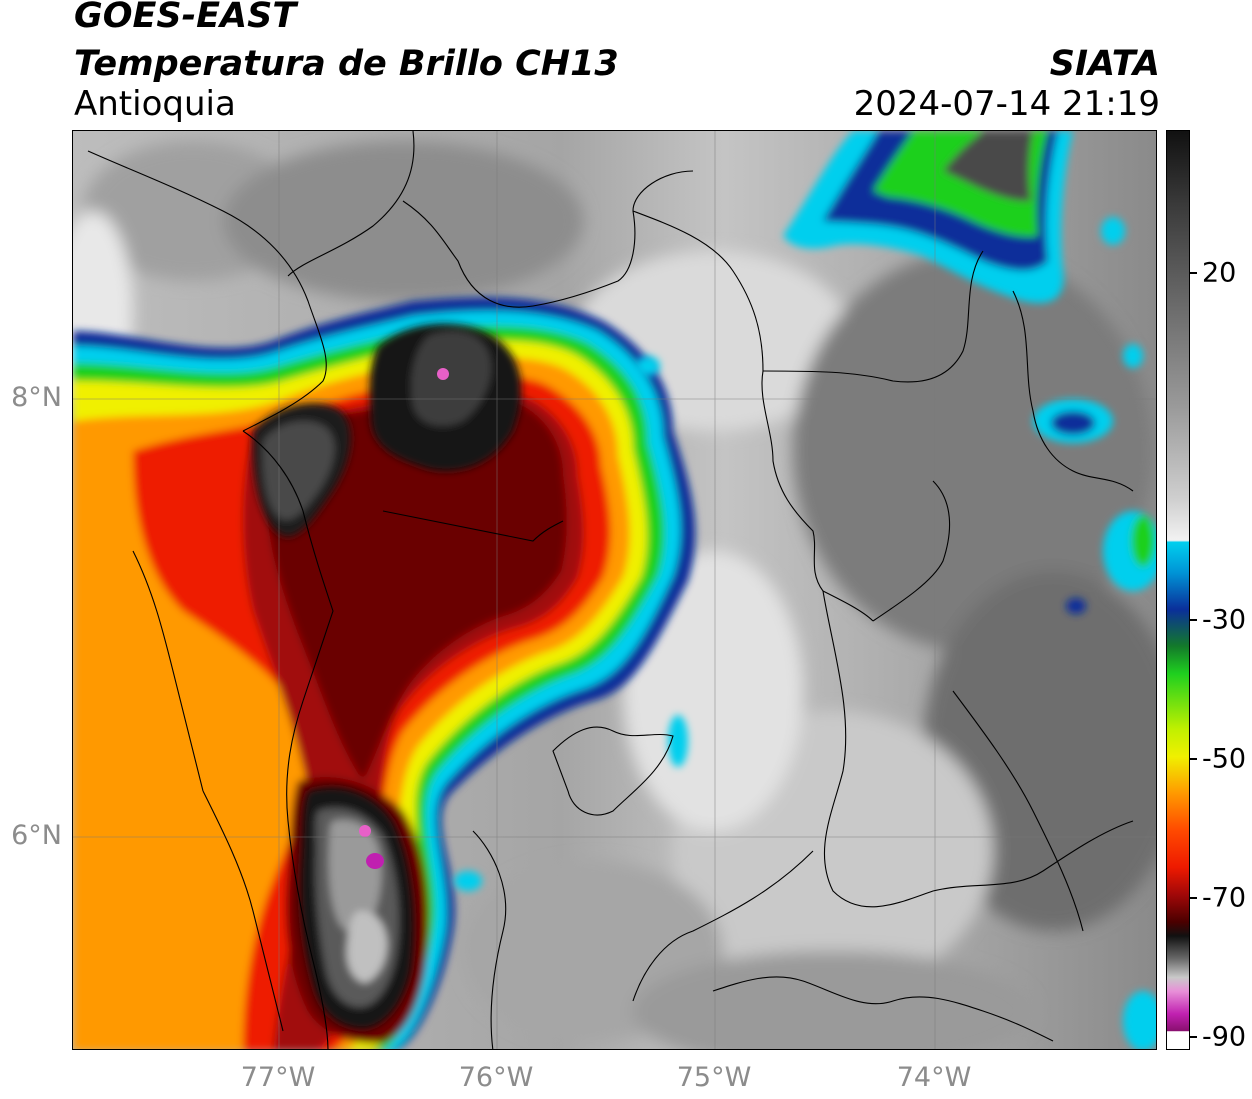 This screenshot has width=1252, height=1099. Describe the element at coordinates (496, 1077) in the screenshot. I see `longitude-label-76w: 76°W` at that location.